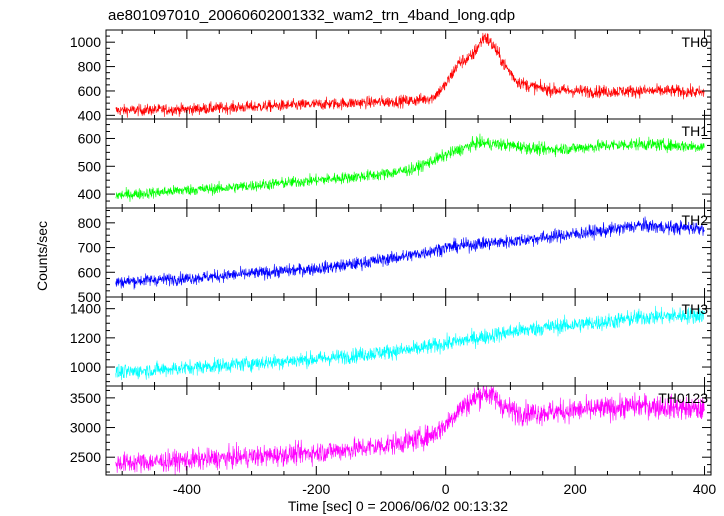 This screenshot has height=516, width=724. I want to click on x-tick-label--200: -200, so click(316, 489).